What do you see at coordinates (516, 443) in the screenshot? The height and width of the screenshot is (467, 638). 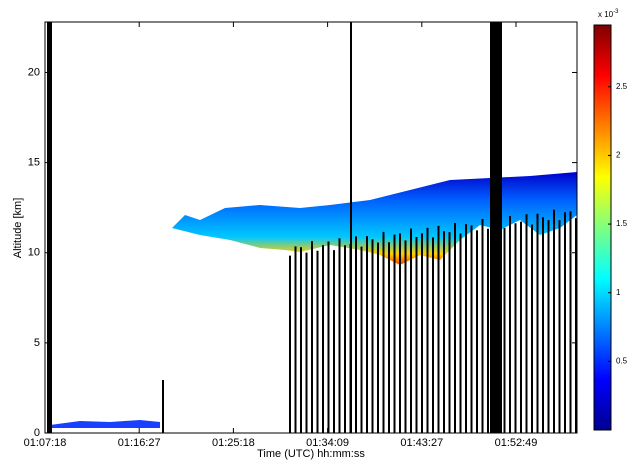 I see `x-tick-label: 01:52:49` at bounding box center [516, 443].